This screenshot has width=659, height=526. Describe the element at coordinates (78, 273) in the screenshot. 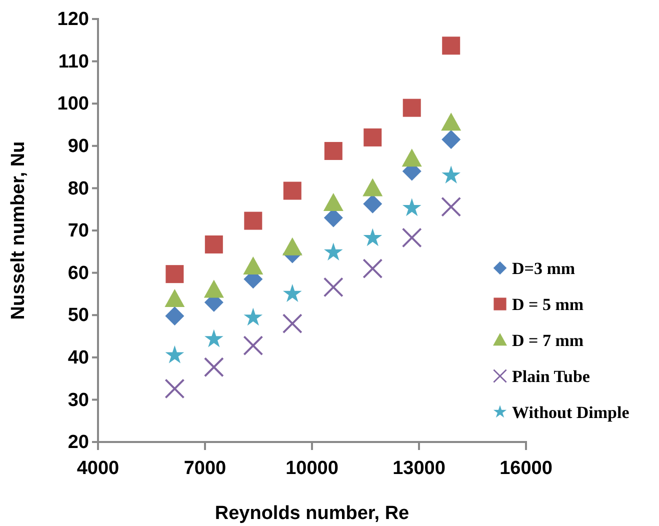

I see `y-tick-label: 60` at that location.